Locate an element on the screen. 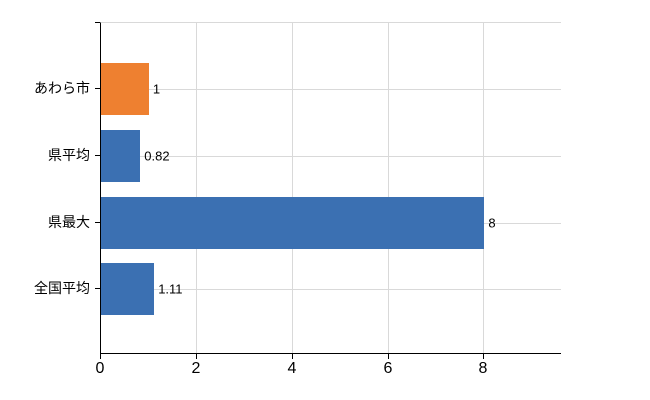 Image resolution: width=650 pixels, height=400 pixels. bar: 1 is located at coordinates (130, 89).